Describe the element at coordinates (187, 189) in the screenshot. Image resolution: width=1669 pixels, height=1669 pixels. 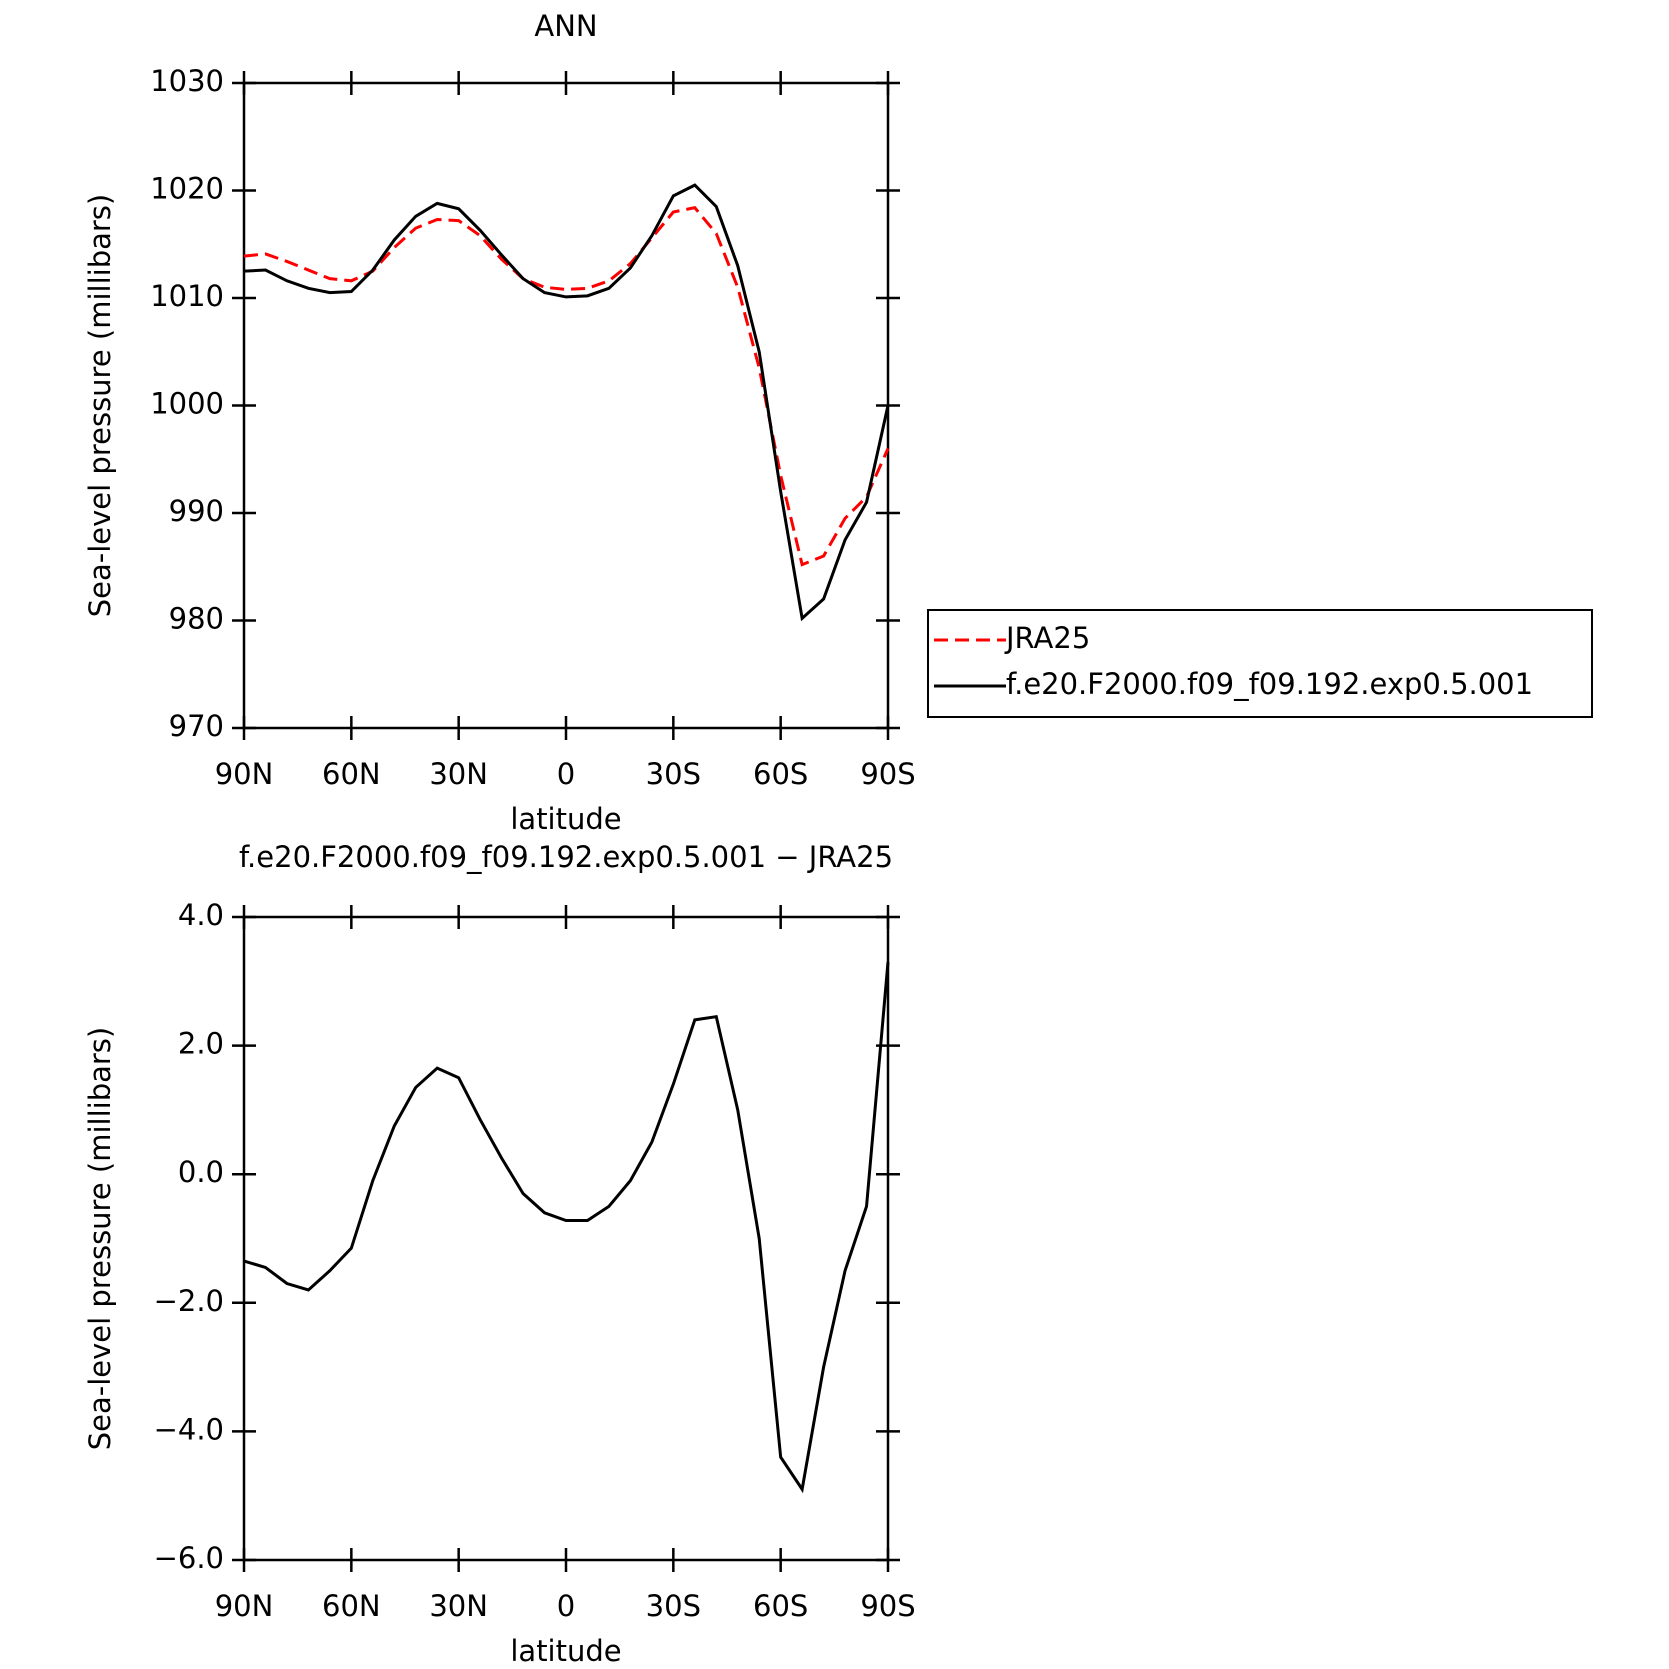
I see `y-tick-label: 1020` at that location.